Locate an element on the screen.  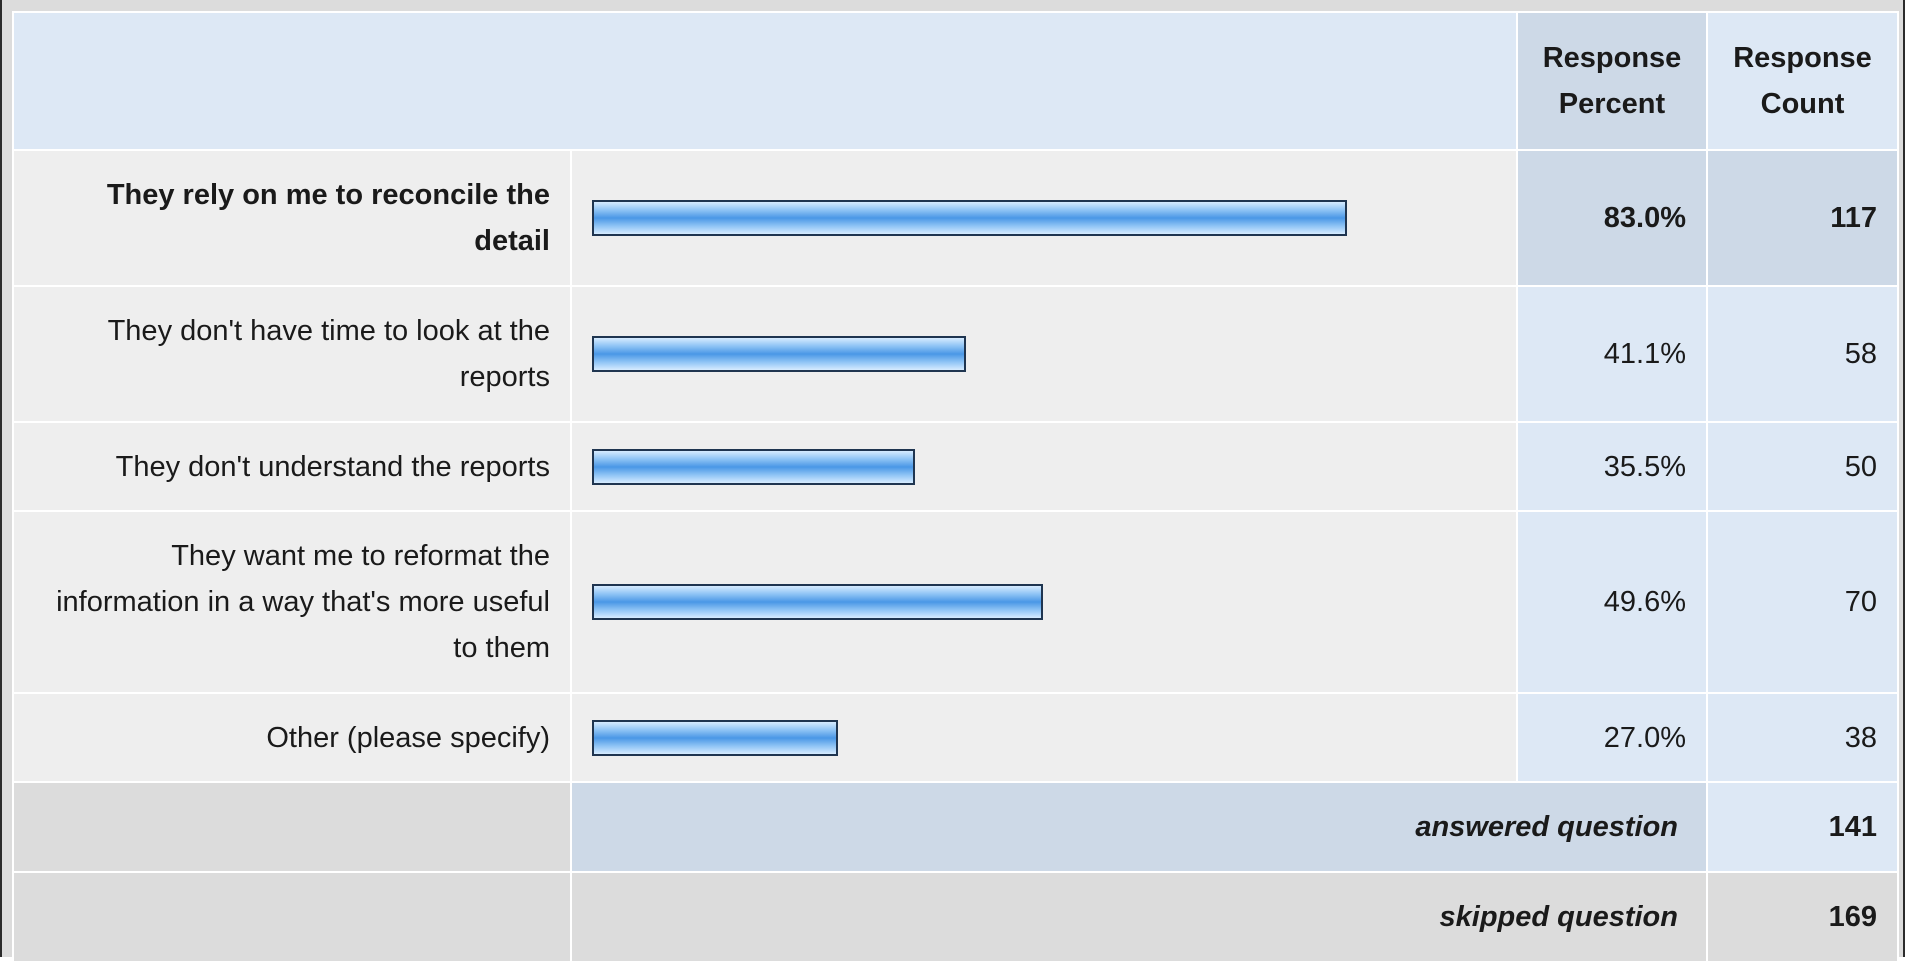
answer-label: They don't understand the reports is located at coordinates (292, 466).